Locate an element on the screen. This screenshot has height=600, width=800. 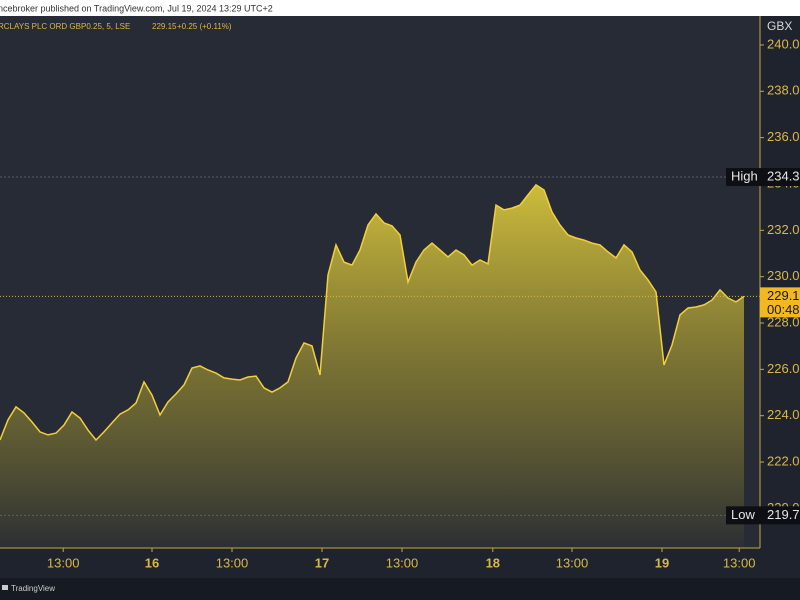
last-price: 229.15 is located at coordinates (164, 26).